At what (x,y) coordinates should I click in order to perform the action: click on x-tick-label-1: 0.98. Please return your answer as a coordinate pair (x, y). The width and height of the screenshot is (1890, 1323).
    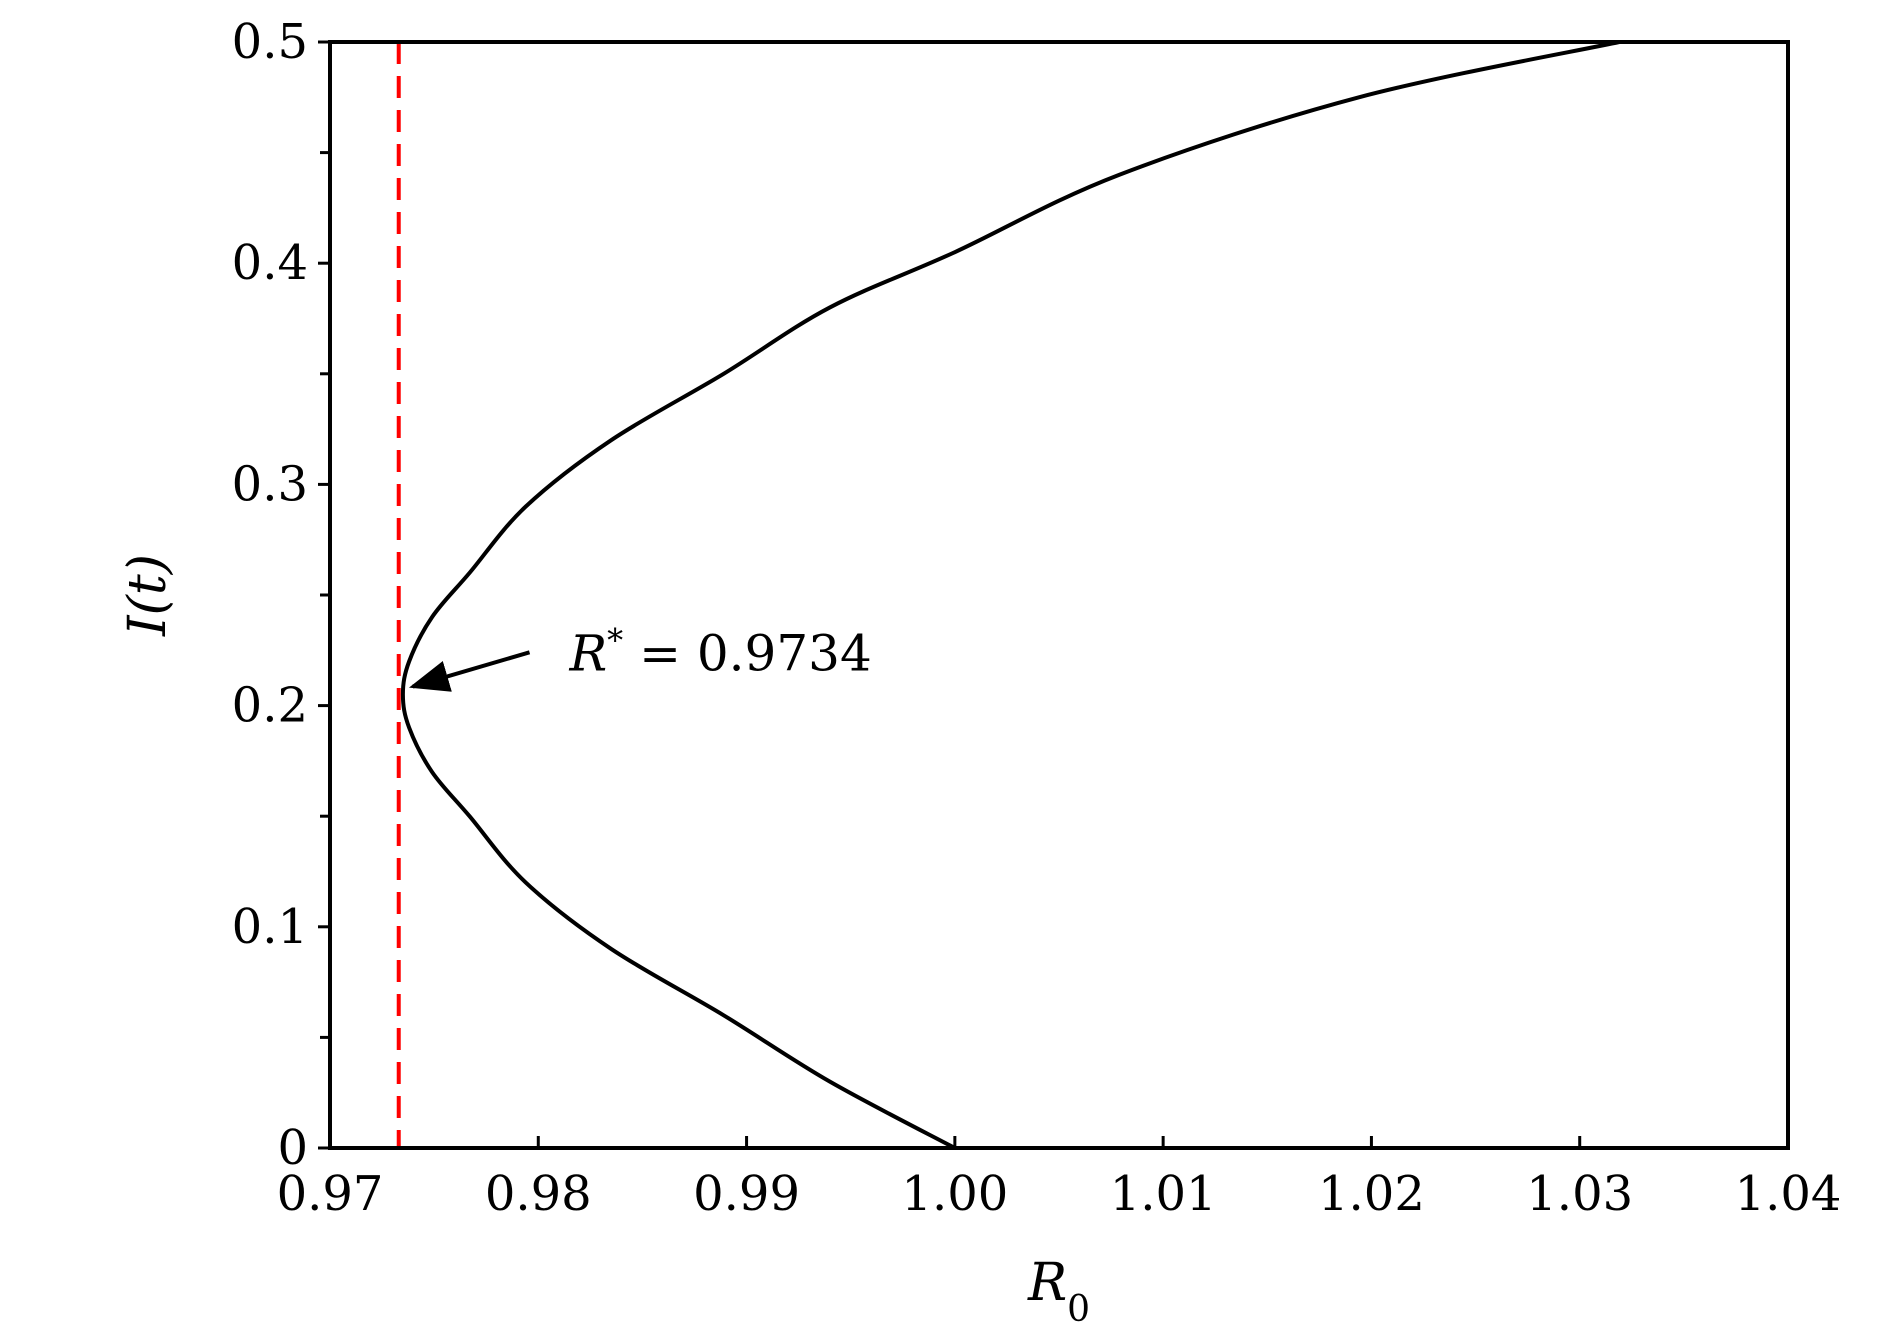
    Looking at the image, I should click on (538, 1194).